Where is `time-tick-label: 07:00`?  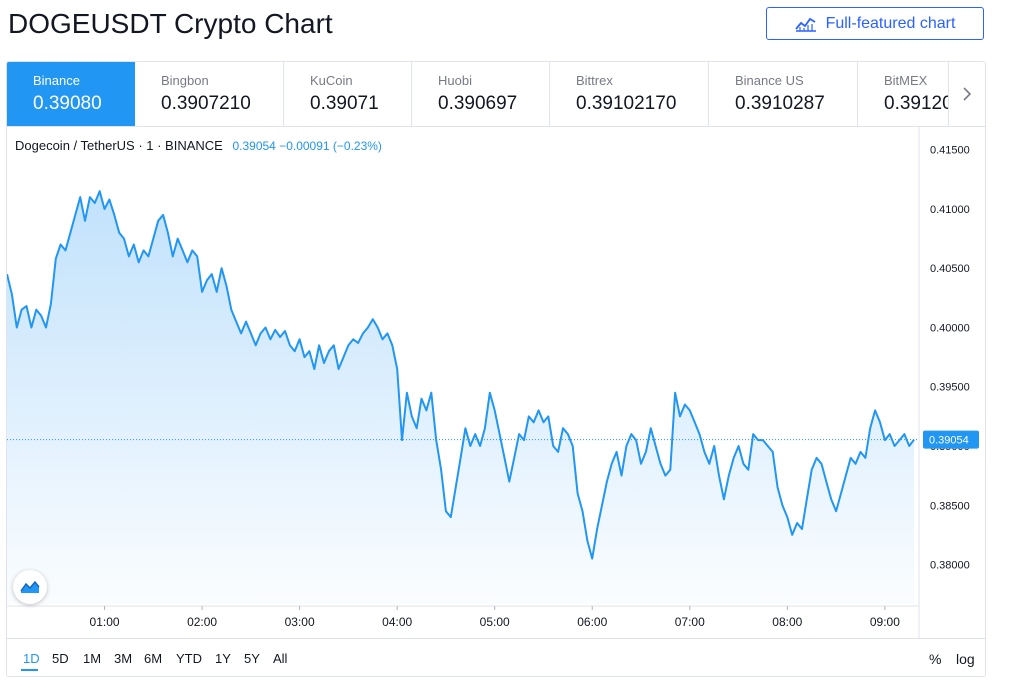 time-tick-label: 07:00 is located at coordinates (690, 622).